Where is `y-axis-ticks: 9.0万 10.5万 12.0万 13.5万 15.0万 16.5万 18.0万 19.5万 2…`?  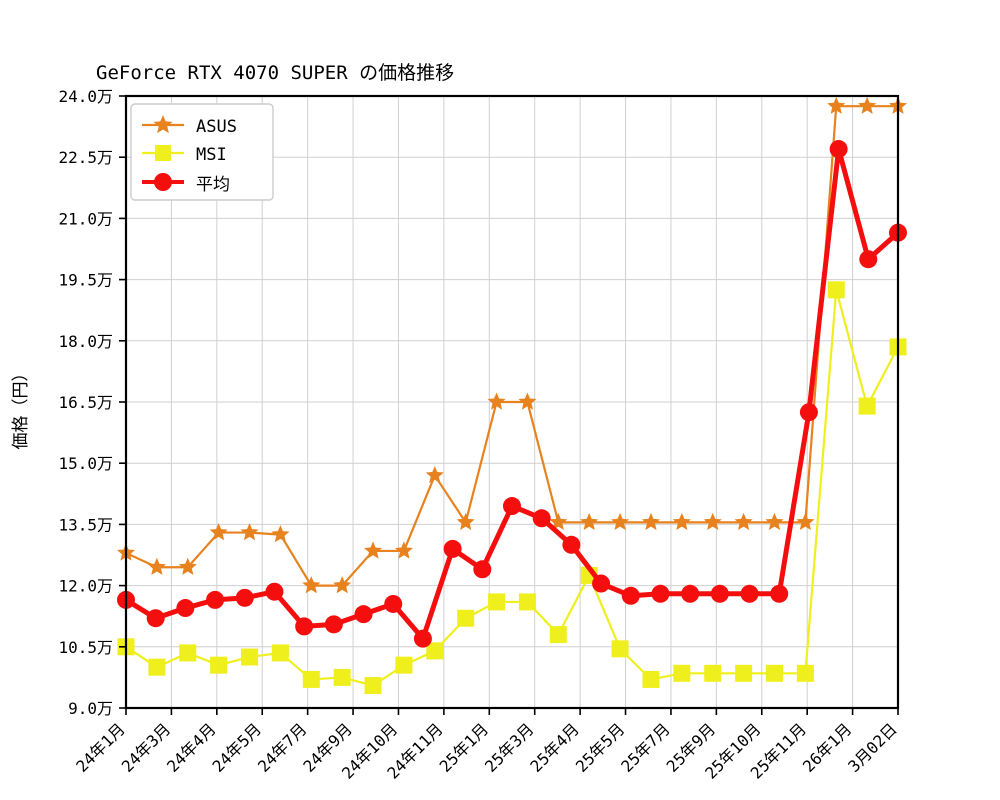
y-axis-ticks: 9.0万 10.5万 12.0万 13.5万 15.0万 16.5万 18.0万 19.5万 2… is located at coordinates (92, 402).